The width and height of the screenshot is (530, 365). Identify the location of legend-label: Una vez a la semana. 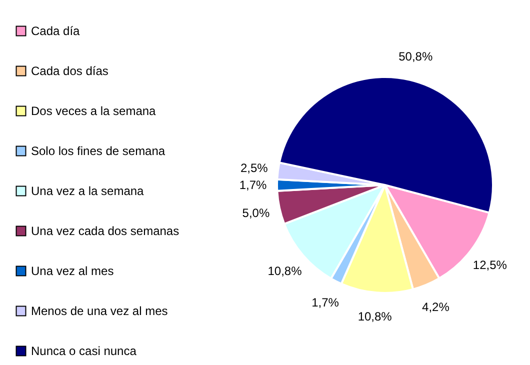
(87, 191).